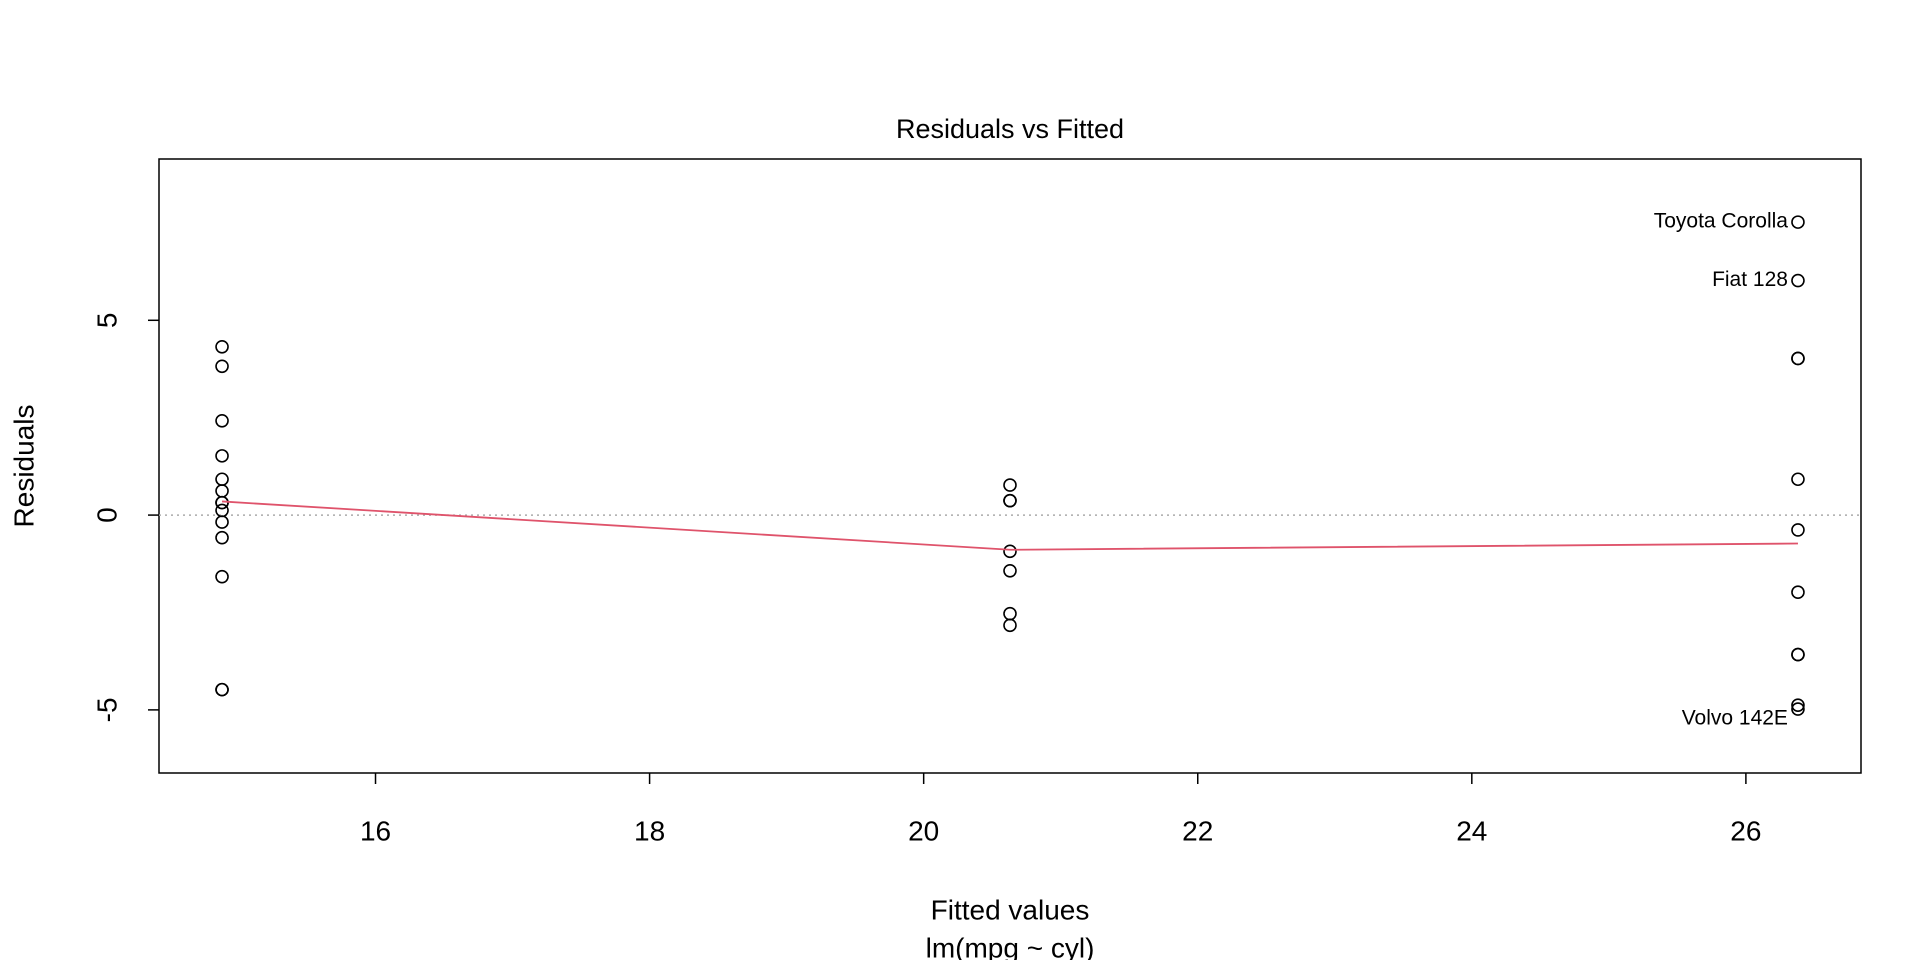  Describe the element at coordinates (1471, 830) in the screenshot. I see `x-tick-label: 24` at that location.